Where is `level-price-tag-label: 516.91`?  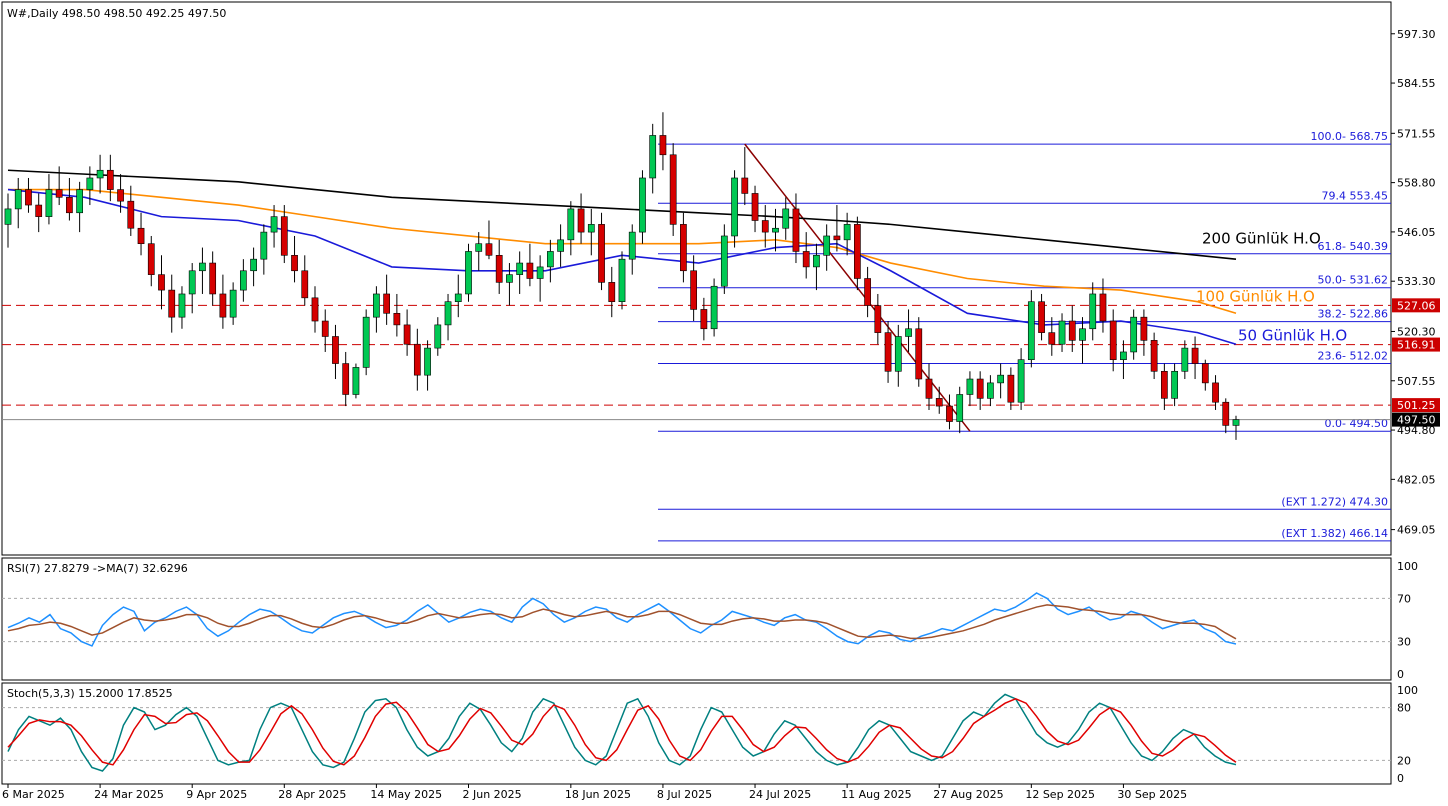
level-price-tag-label: 516.91 is located at coordinates (1416, 345).